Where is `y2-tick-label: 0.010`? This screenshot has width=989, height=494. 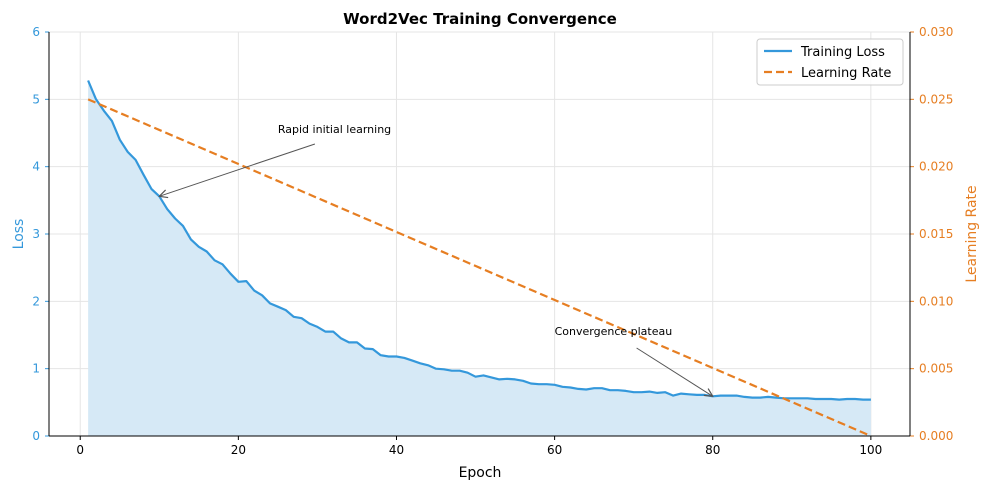 y2-tick-label: 0.010 is located at coordinates (936, 301).